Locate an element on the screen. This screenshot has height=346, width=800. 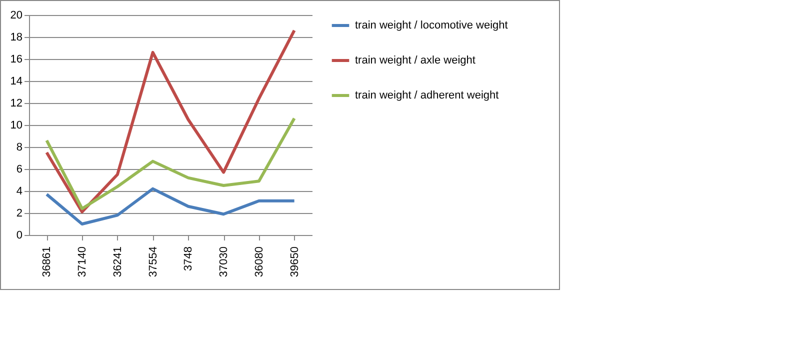
y-tick-label: 8 is located at coordinates (19, 148).